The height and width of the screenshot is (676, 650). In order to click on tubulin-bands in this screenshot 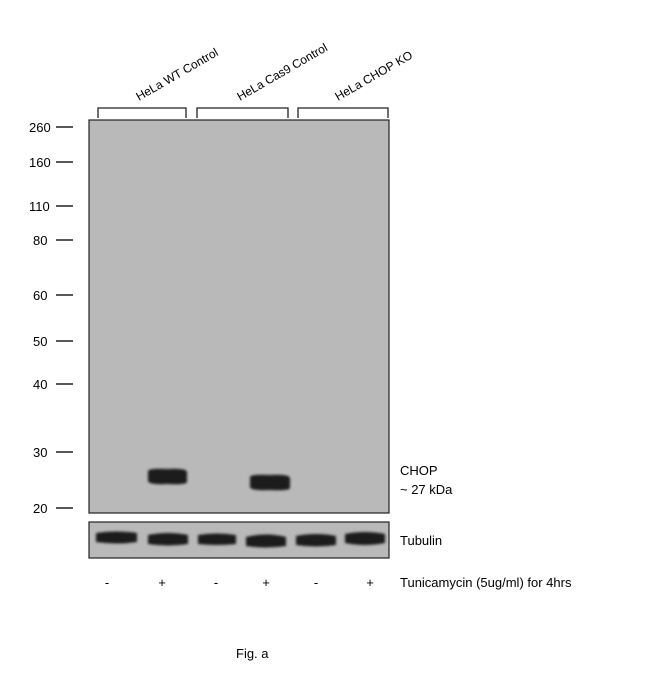, I will do `click(240, 539)`.